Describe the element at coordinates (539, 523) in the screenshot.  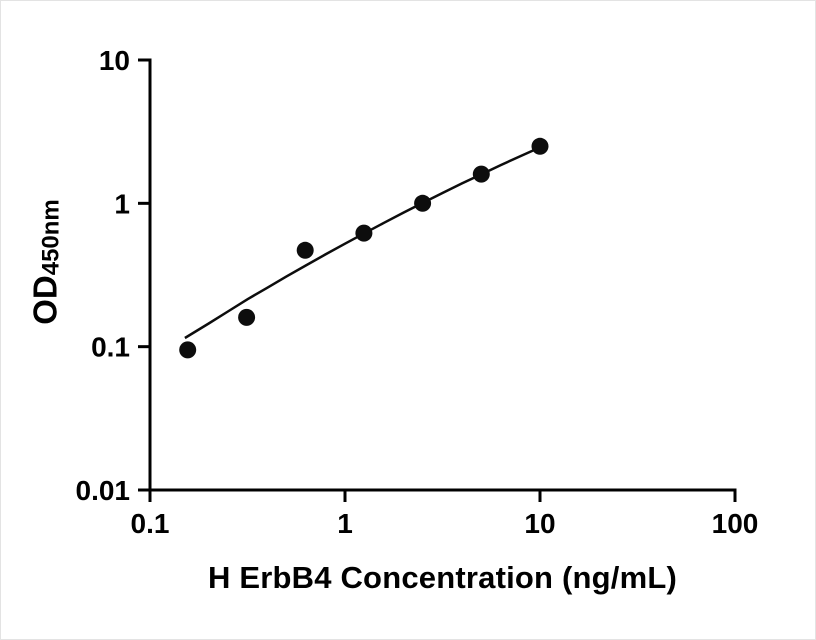
I see `x-tick-label: 10` at that location.